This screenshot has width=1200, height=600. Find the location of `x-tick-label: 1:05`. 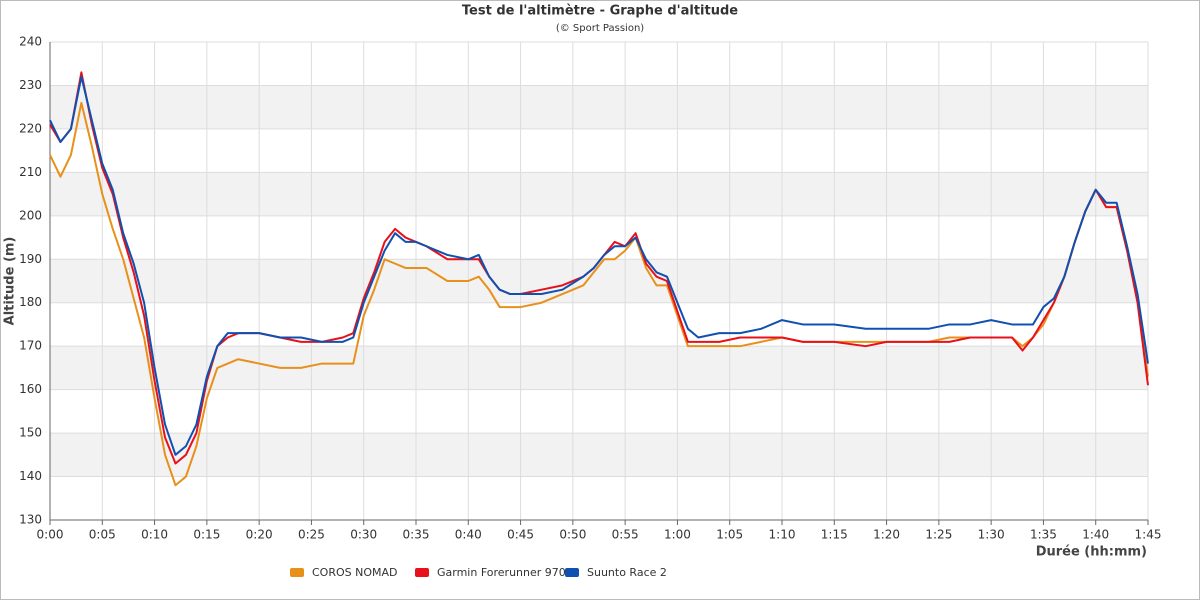

x-tick-label: 1:05 is located at coordinates (729, 535).